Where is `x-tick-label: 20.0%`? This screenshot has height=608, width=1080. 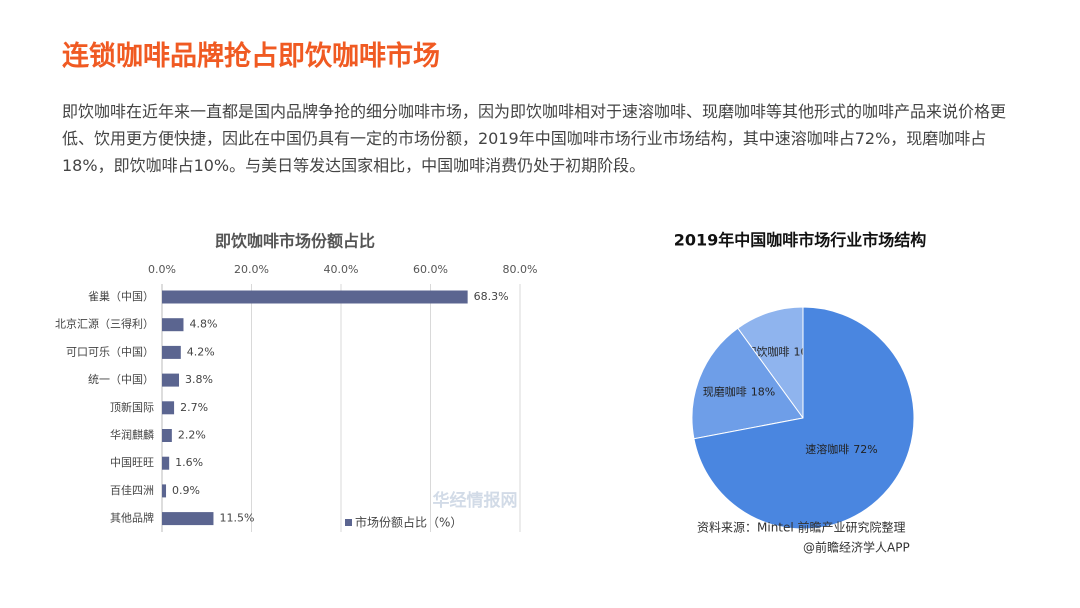
x-tick-label: 20.0% is located at coordinates (251, 269).